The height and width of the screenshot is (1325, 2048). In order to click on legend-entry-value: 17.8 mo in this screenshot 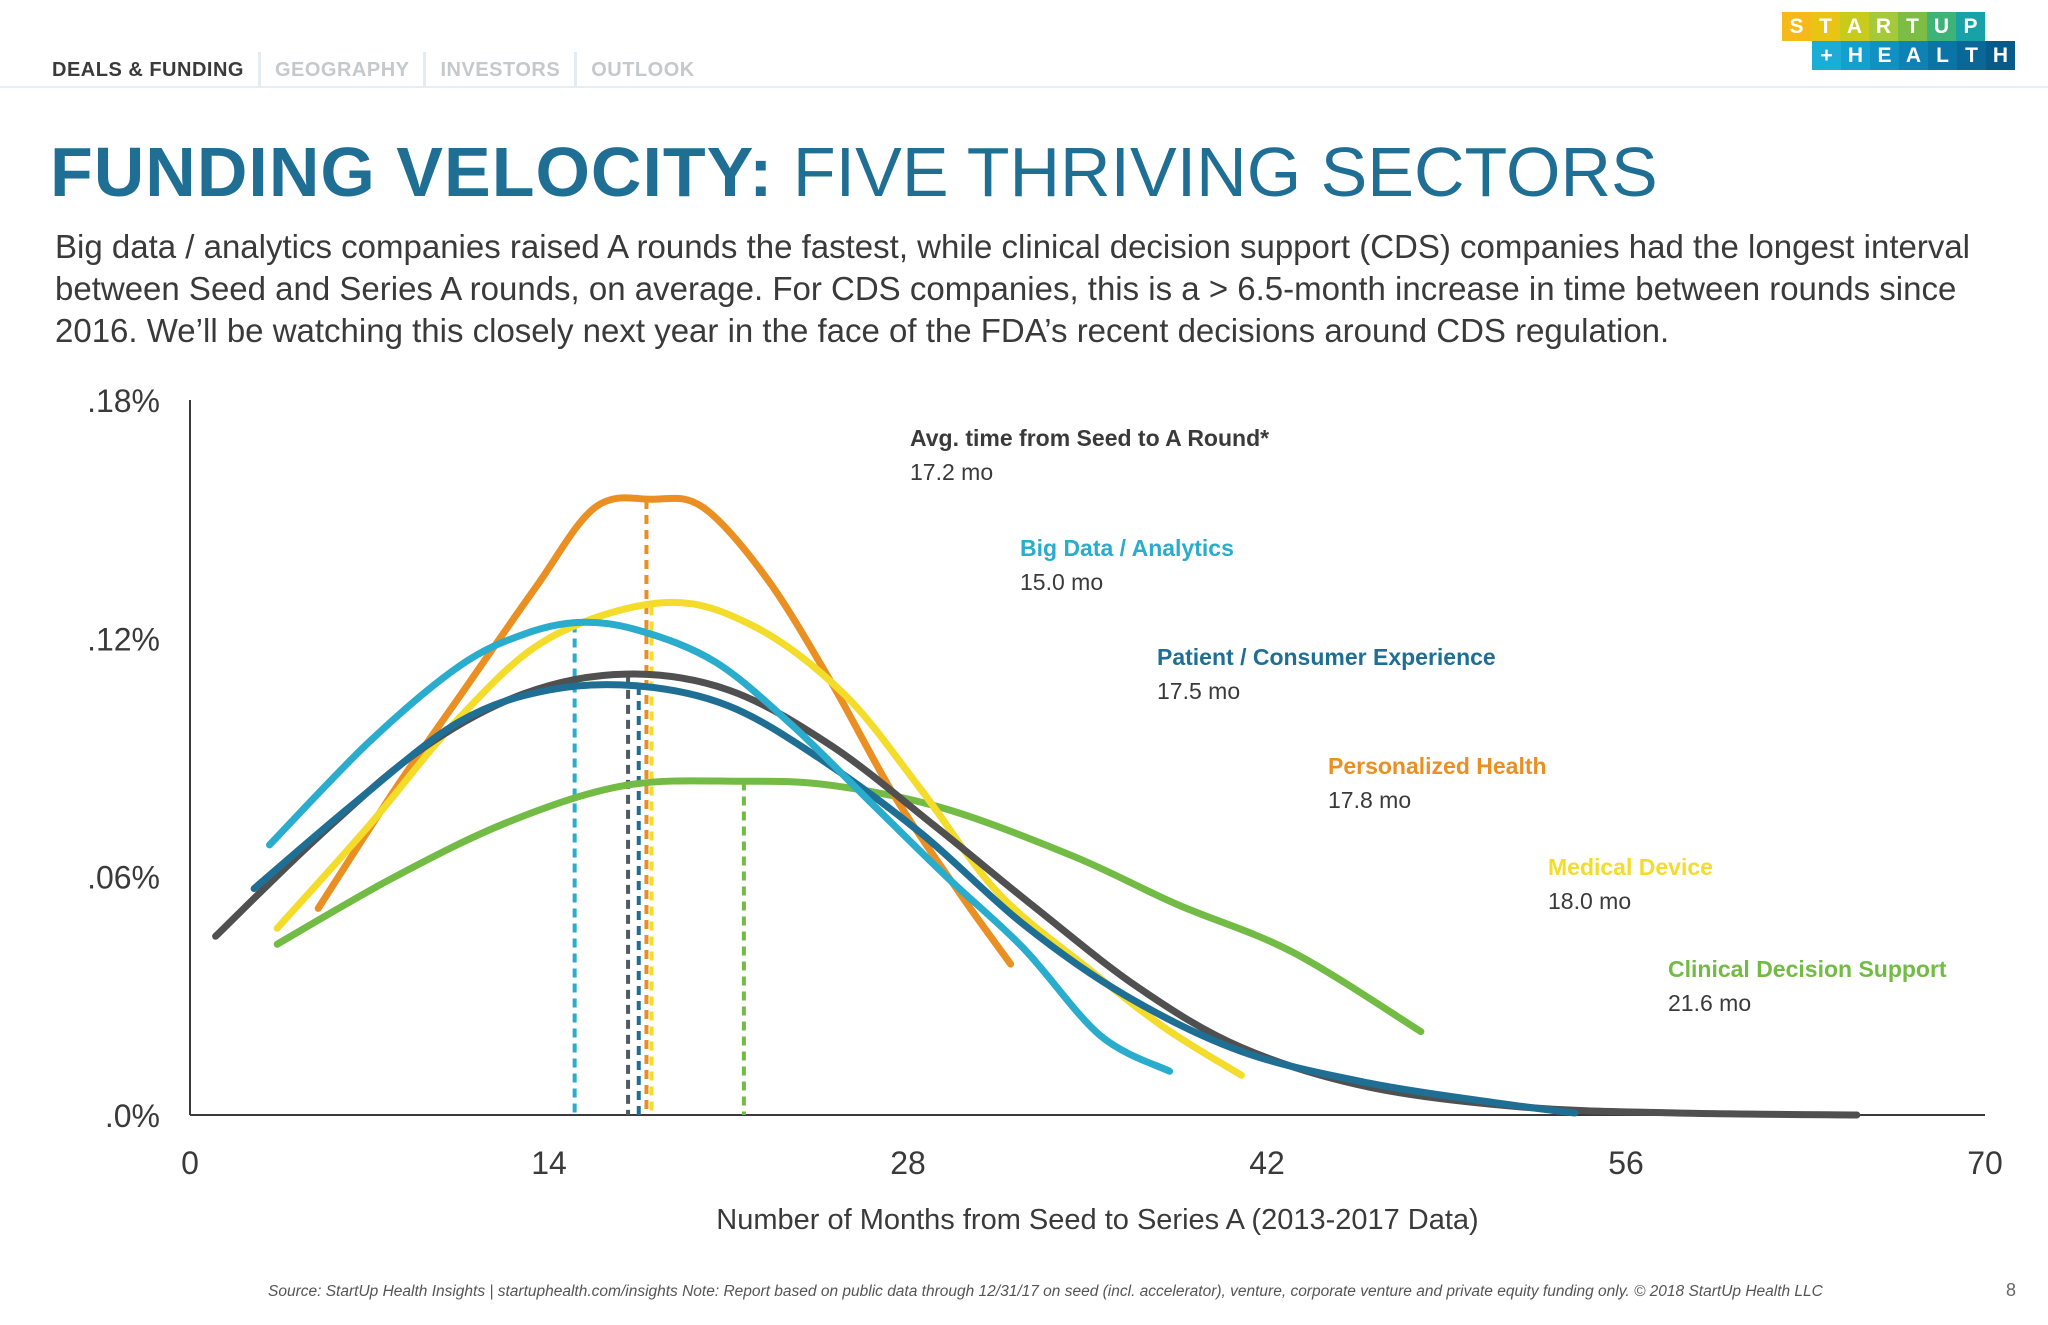, I will do `click(1369, 800)`.